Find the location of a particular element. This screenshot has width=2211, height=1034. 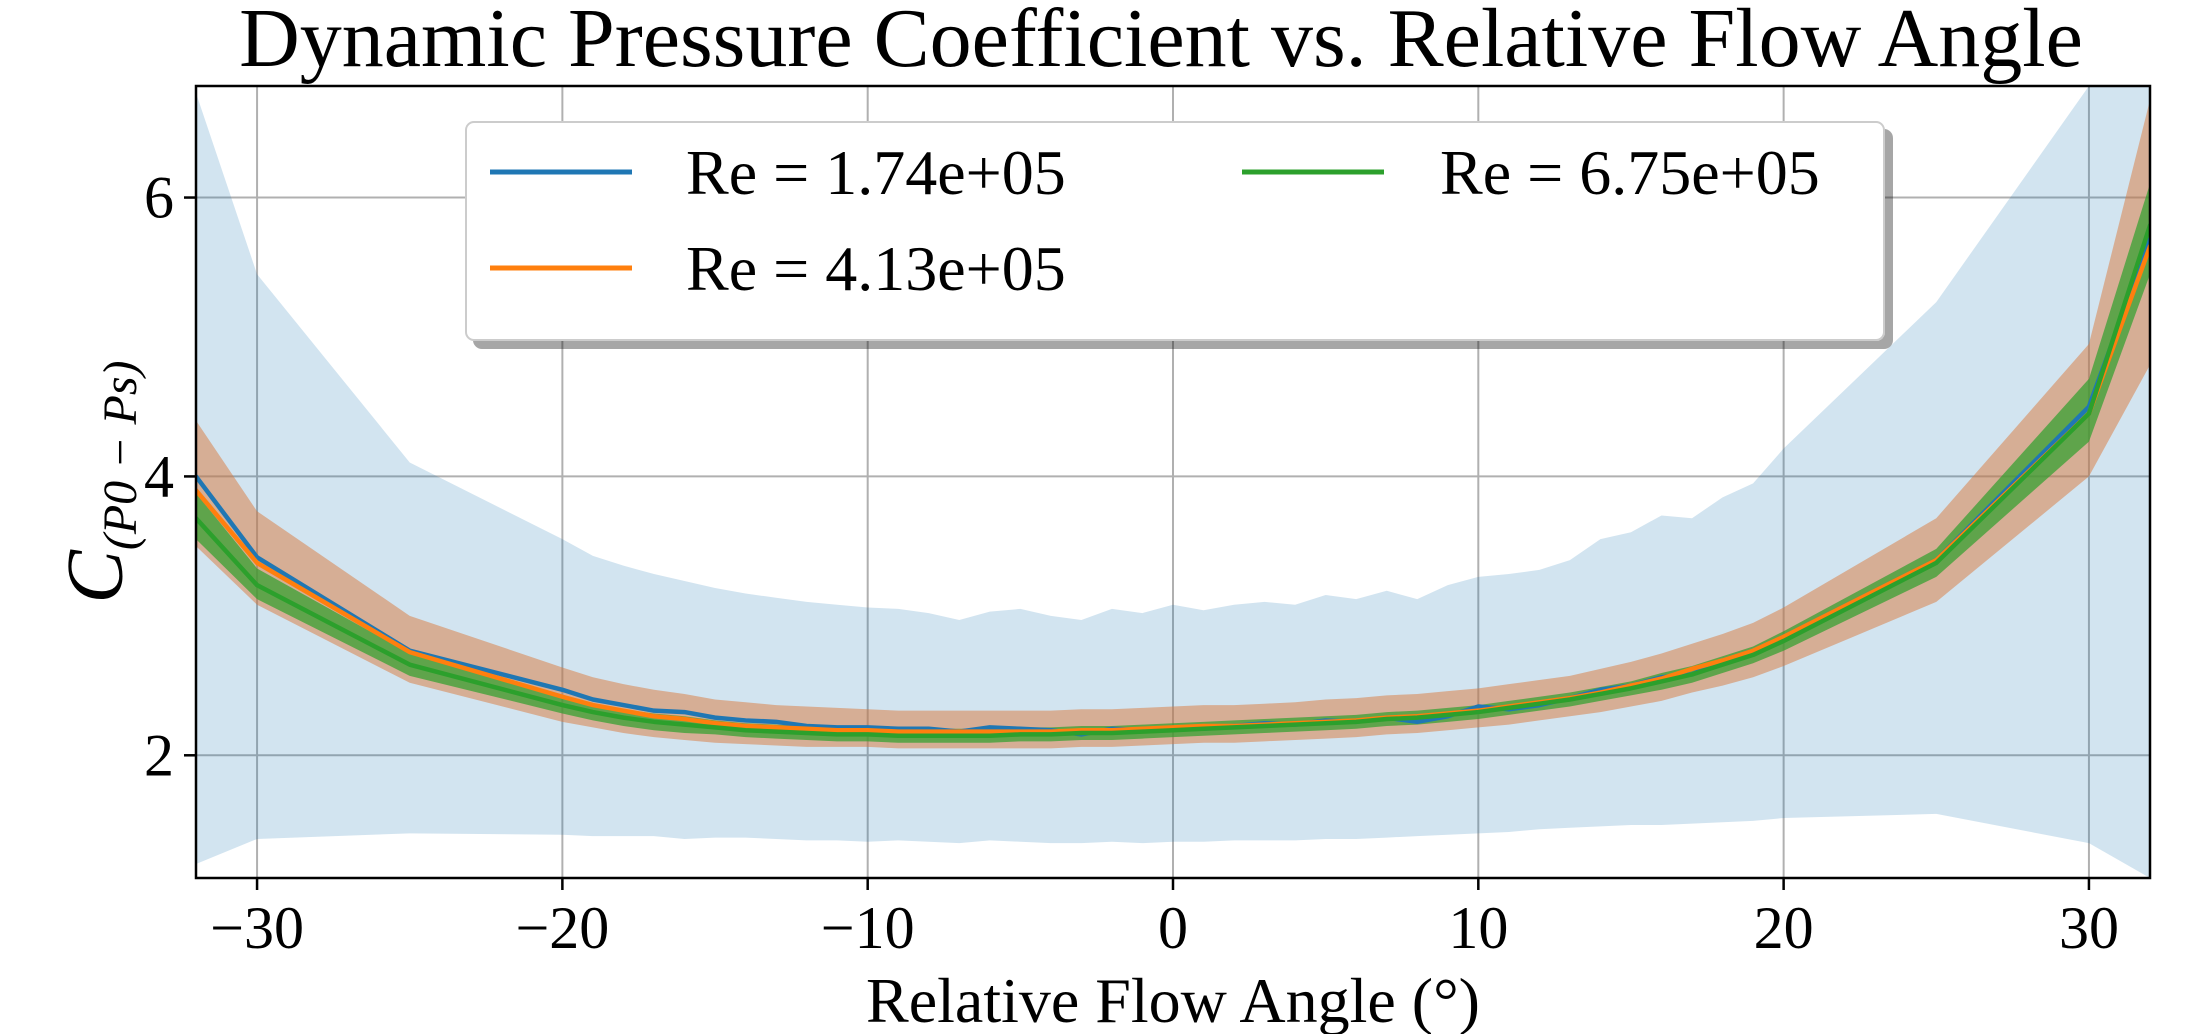

x-tick-label: −10 is located at coordinates (868, 928).